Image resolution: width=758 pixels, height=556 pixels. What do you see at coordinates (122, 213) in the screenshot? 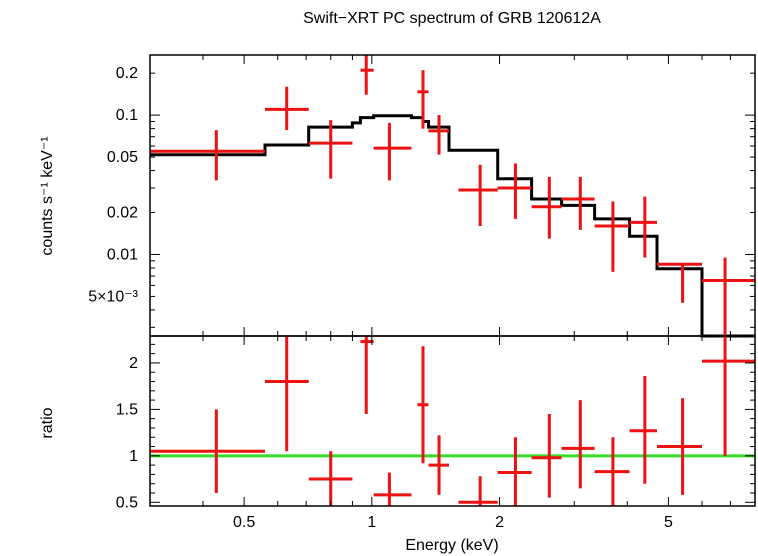
I see `y-tick-label: 0.02` at bounding box center [122, 213].